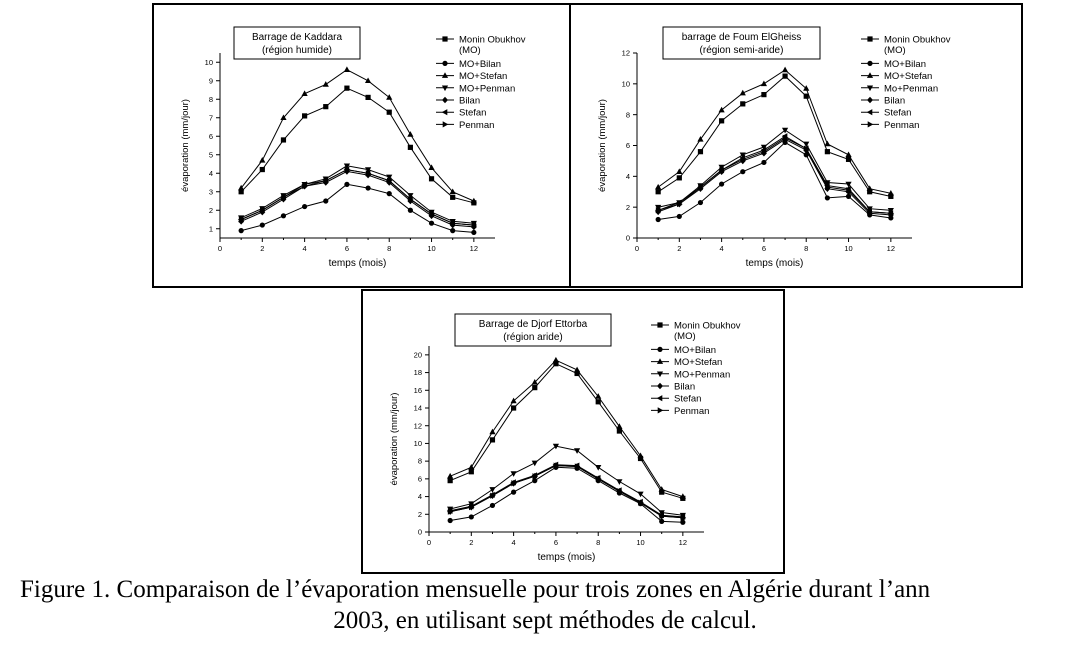 This screenshot has height=654, width=1090. Describe the element at coordinates (297, 50) in the screenshot. I see `chart-subtitle: (région humide)` at that location.